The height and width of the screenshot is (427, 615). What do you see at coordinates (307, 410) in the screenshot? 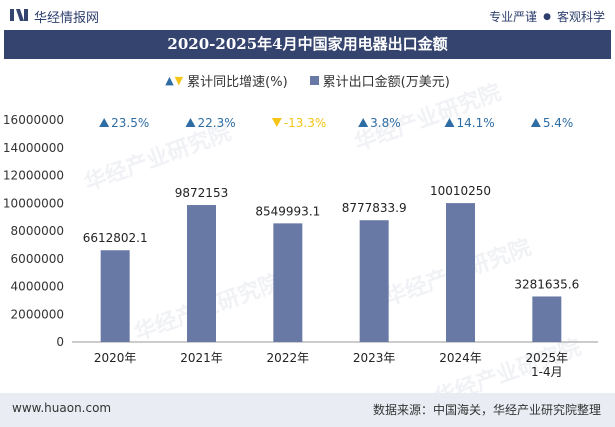
I see `footer: www.huaon.com 数据来源：中国海关，华经产业研究院整理` at bounding box center [307, 410].